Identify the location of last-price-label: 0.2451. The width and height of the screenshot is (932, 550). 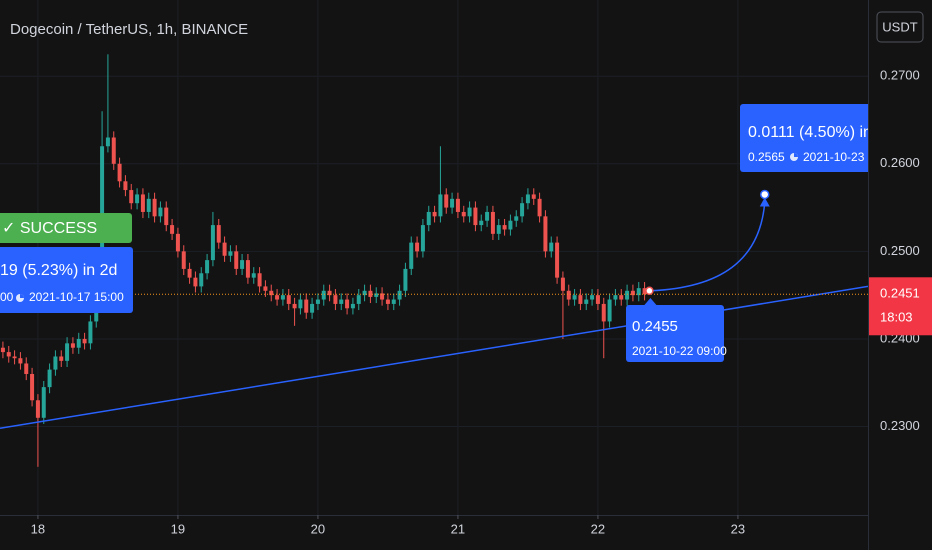
(900, 293).